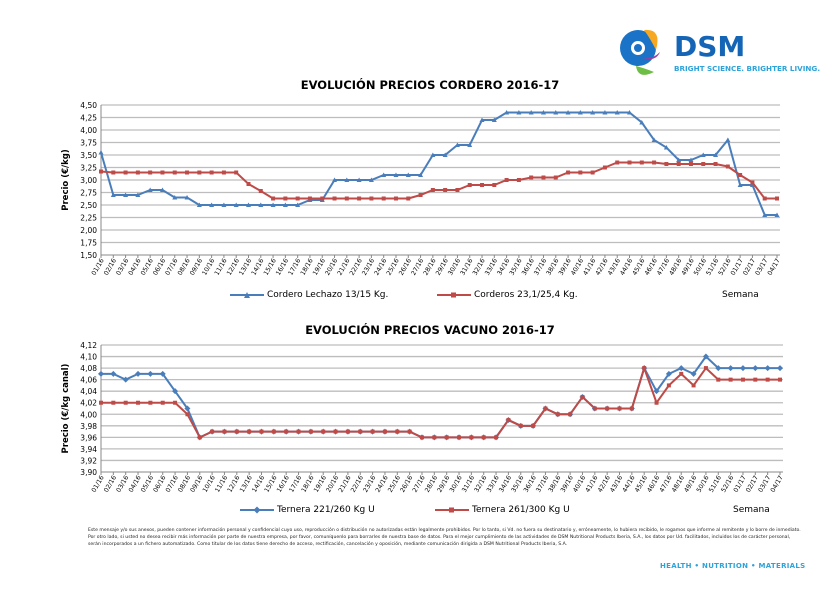  Describe the element at coordinates (326, 510) in the screenshot. I see `legend-label-ternera-221: Ternera 221/260 Kg U` at that location.